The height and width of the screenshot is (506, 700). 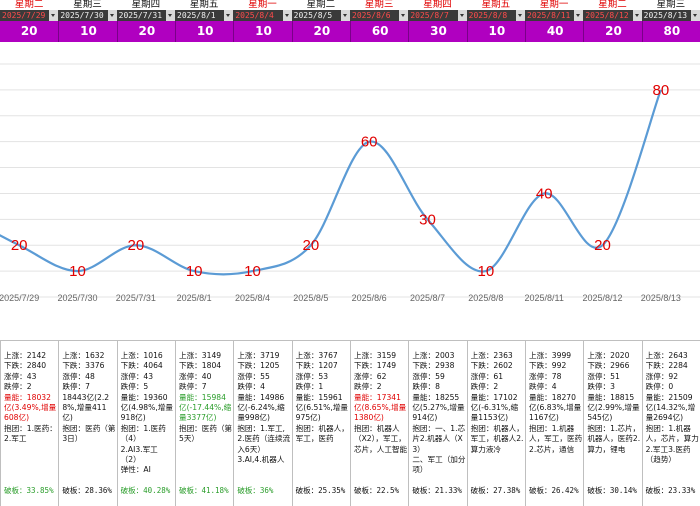 I want to click on date-label: 2025/8/12, so click(x=607, y=15).